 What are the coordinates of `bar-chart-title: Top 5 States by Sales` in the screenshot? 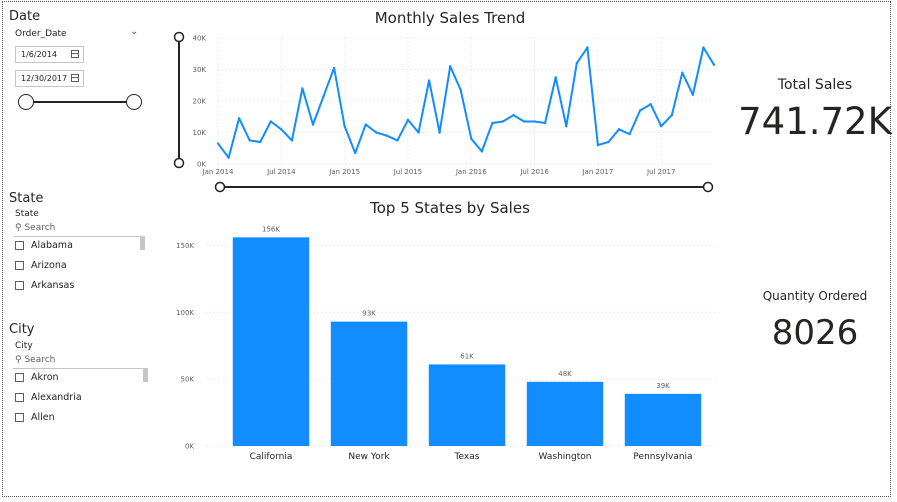 It's located at (450, 208).